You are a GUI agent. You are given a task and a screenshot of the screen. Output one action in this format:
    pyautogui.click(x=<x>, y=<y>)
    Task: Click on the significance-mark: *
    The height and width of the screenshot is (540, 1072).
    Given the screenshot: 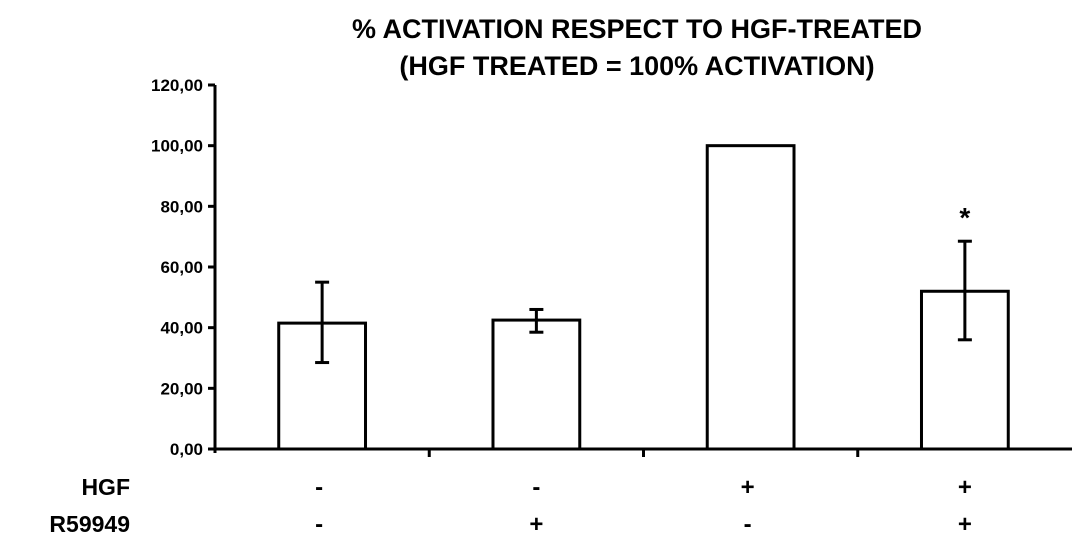 What is the action you would take?
    pyautogui.click(x=964, y=217)
    